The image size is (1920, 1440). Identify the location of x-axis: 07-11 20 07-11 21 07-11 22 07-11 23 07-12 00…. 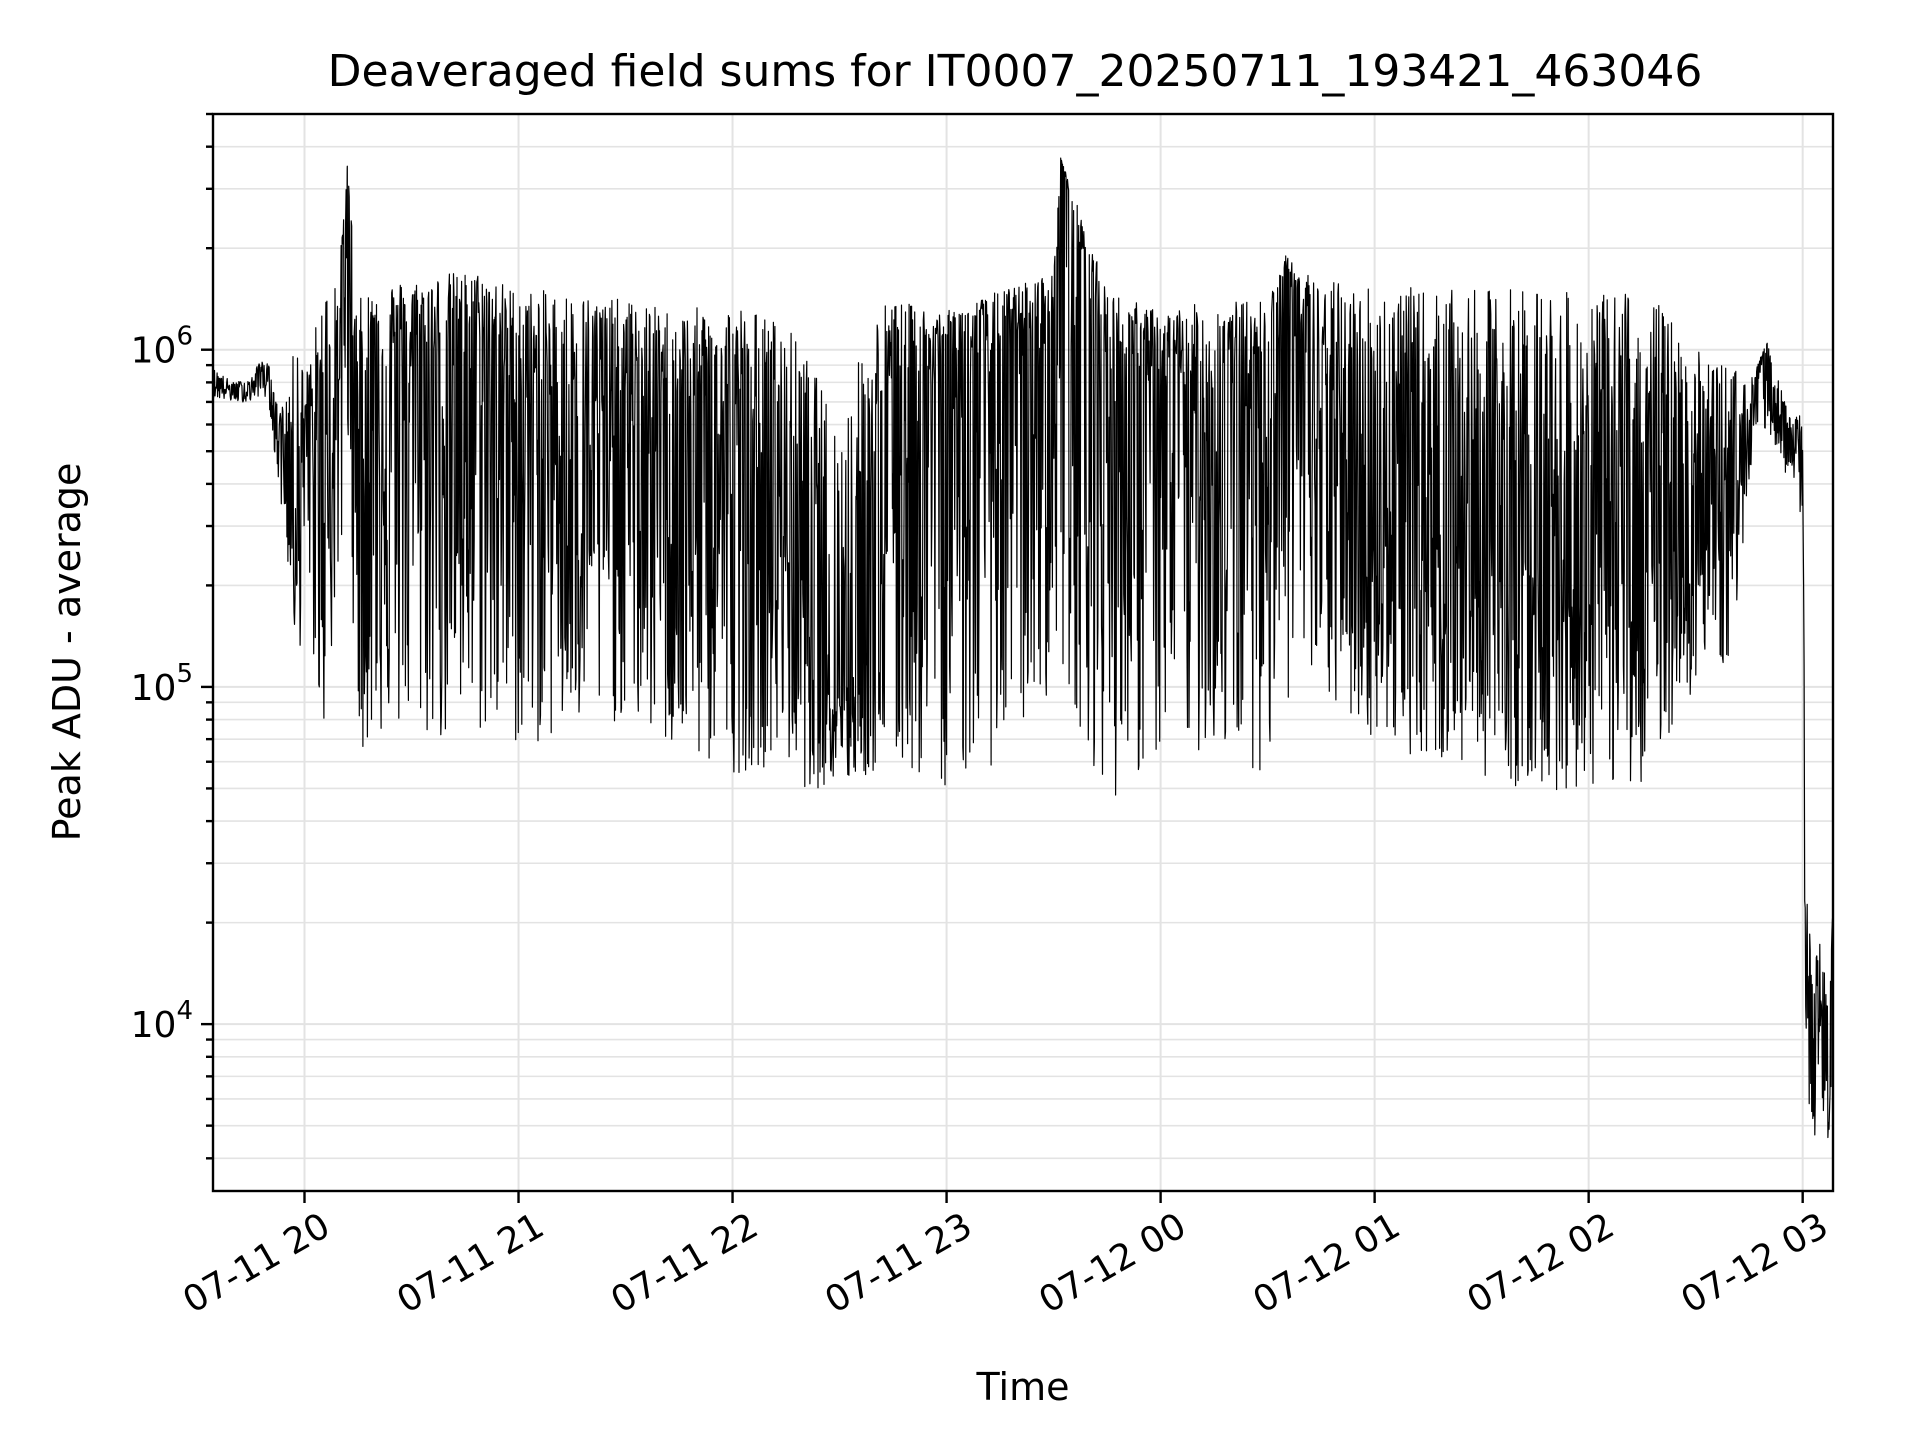
(1005, 1256).